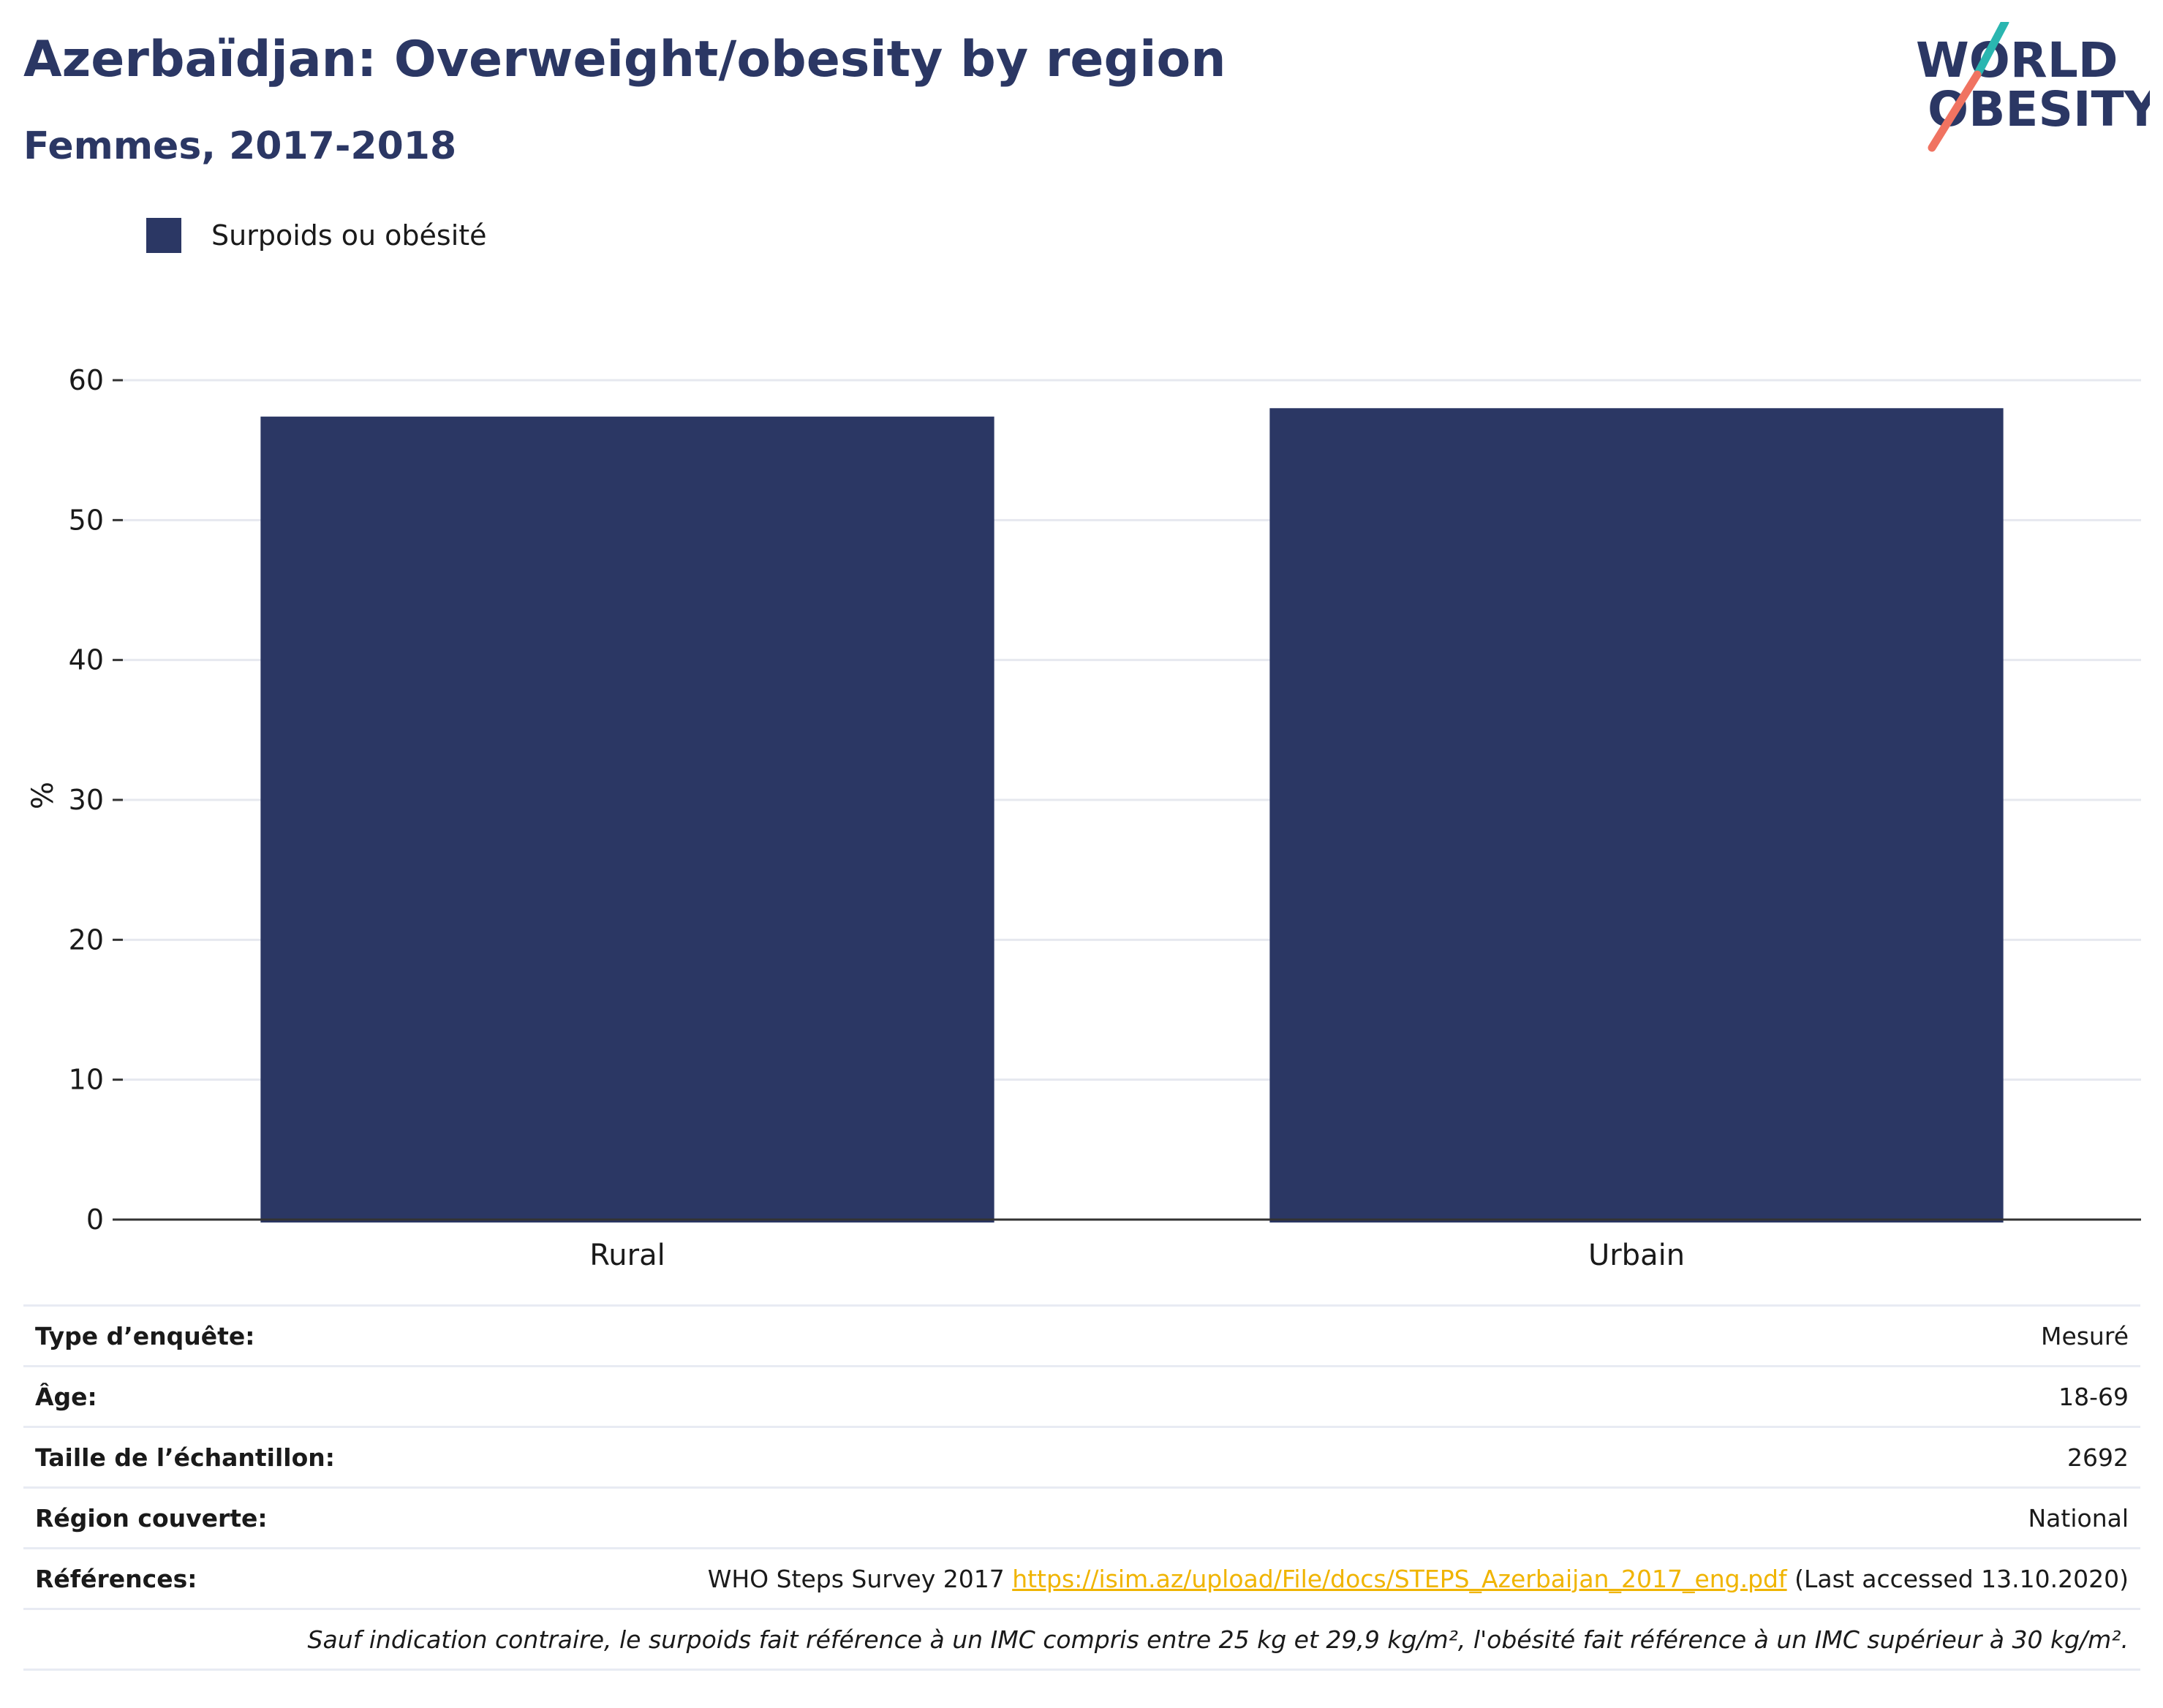  What do you see at coordinates (627, 1255) in the screenshot?
I see `x-tick-label: Rural` at bounding box center [627, 1255].